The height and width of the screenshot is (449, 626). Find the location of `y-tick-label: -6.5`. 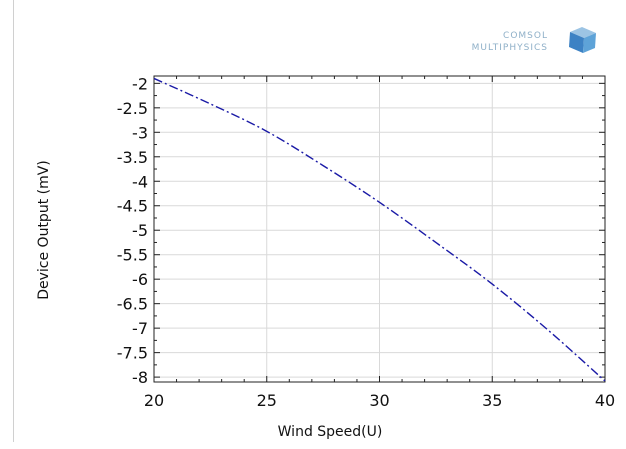

y-tick-label: -6.5 is located at coordinates (132, 304).